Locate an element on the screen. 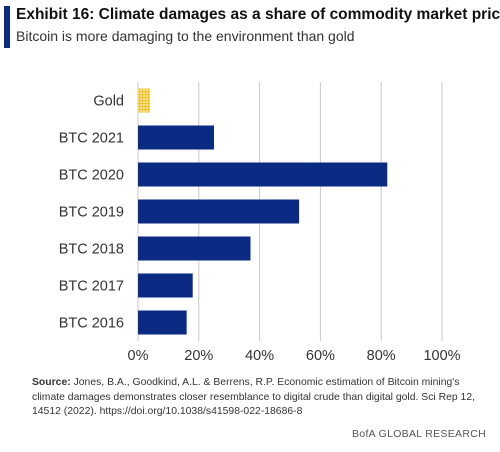 Image resolution: width=500 pixels, height=452 pixels. accent-bar is located at coordinates (7, 27).